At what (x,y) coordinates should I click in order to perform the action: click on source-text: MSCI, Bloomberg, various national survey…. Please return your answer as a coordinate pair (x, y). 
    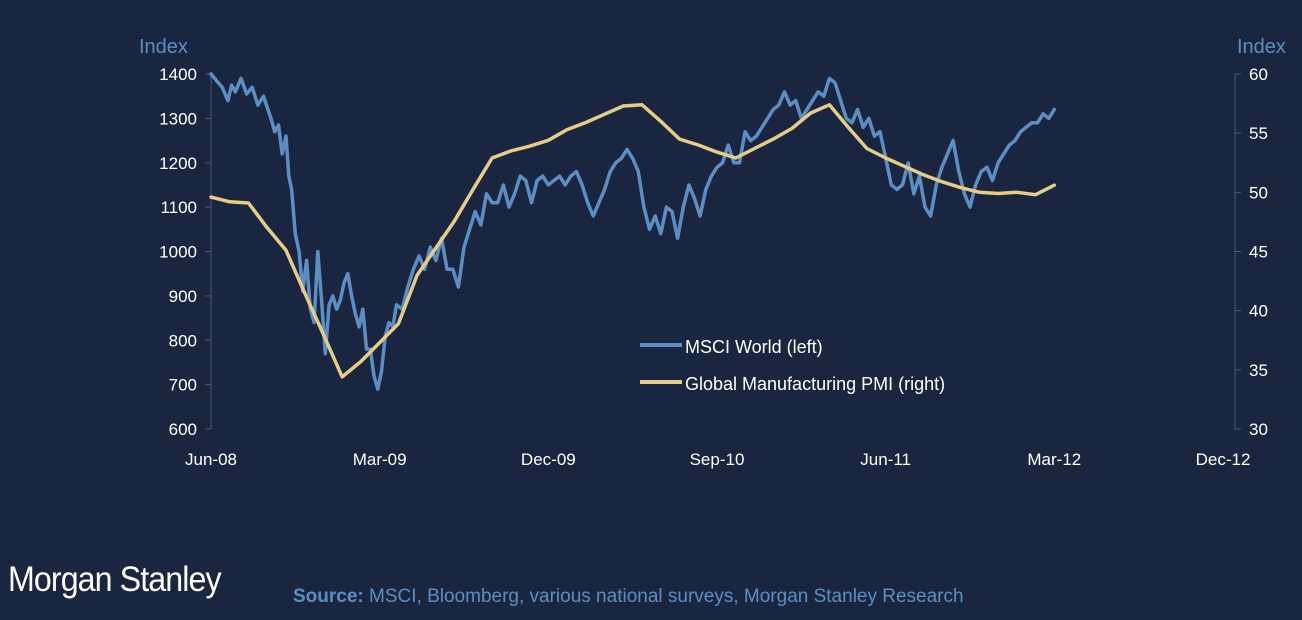
    Looking at the image, I should click on (663, 596).